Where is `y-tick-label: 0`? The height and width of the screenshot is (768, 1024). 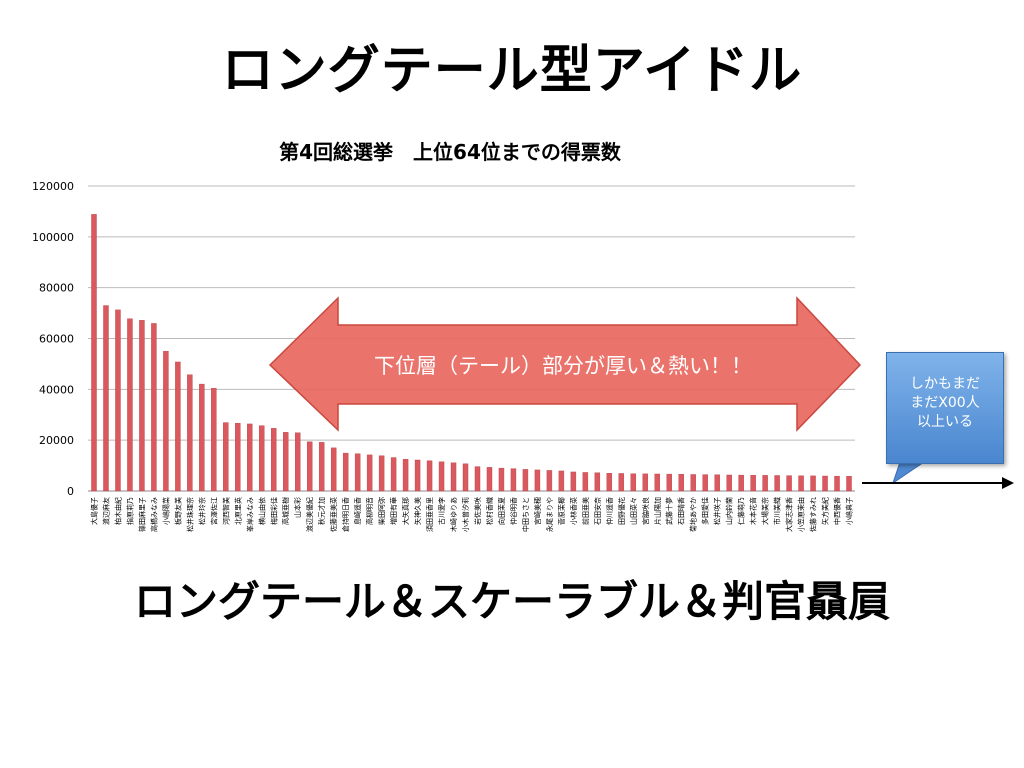 y-tick-label: 0 is located at coordinates (70, 491).